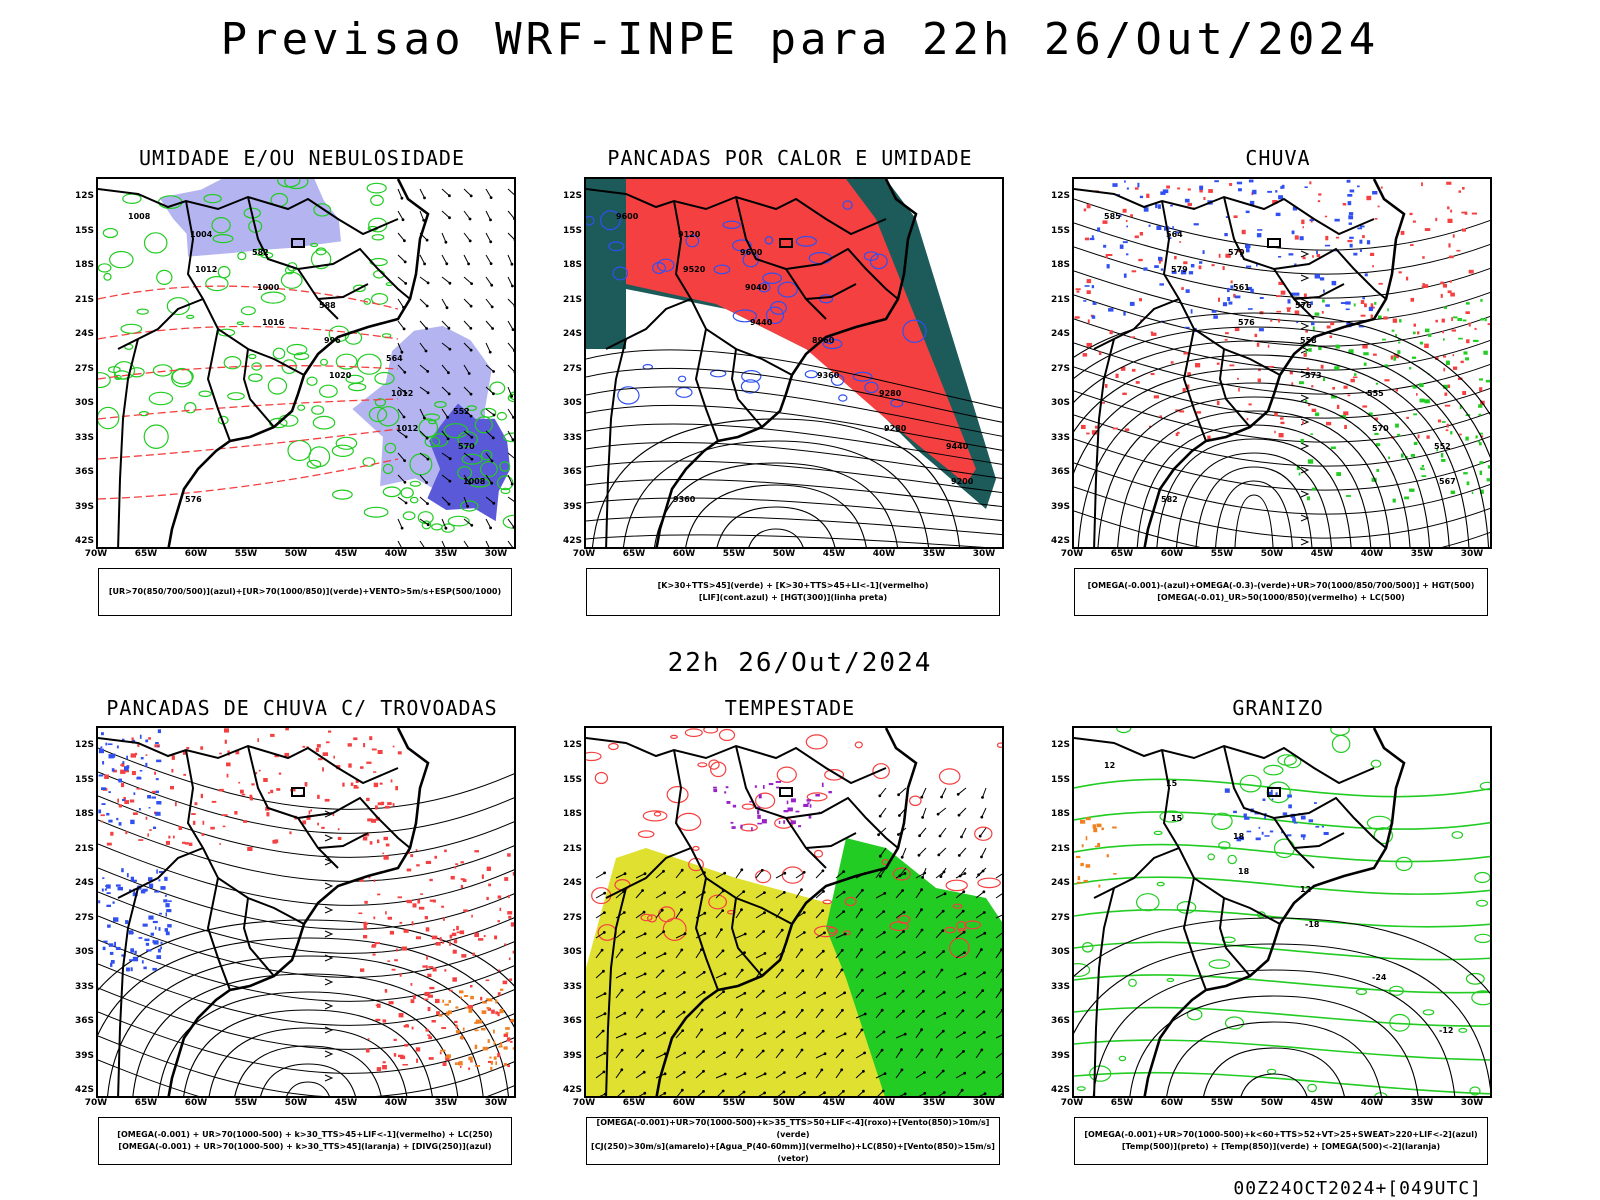 This screenshot has height=1200, width=1600. I want to click on latitude-label: 39S, so click(572, 506).